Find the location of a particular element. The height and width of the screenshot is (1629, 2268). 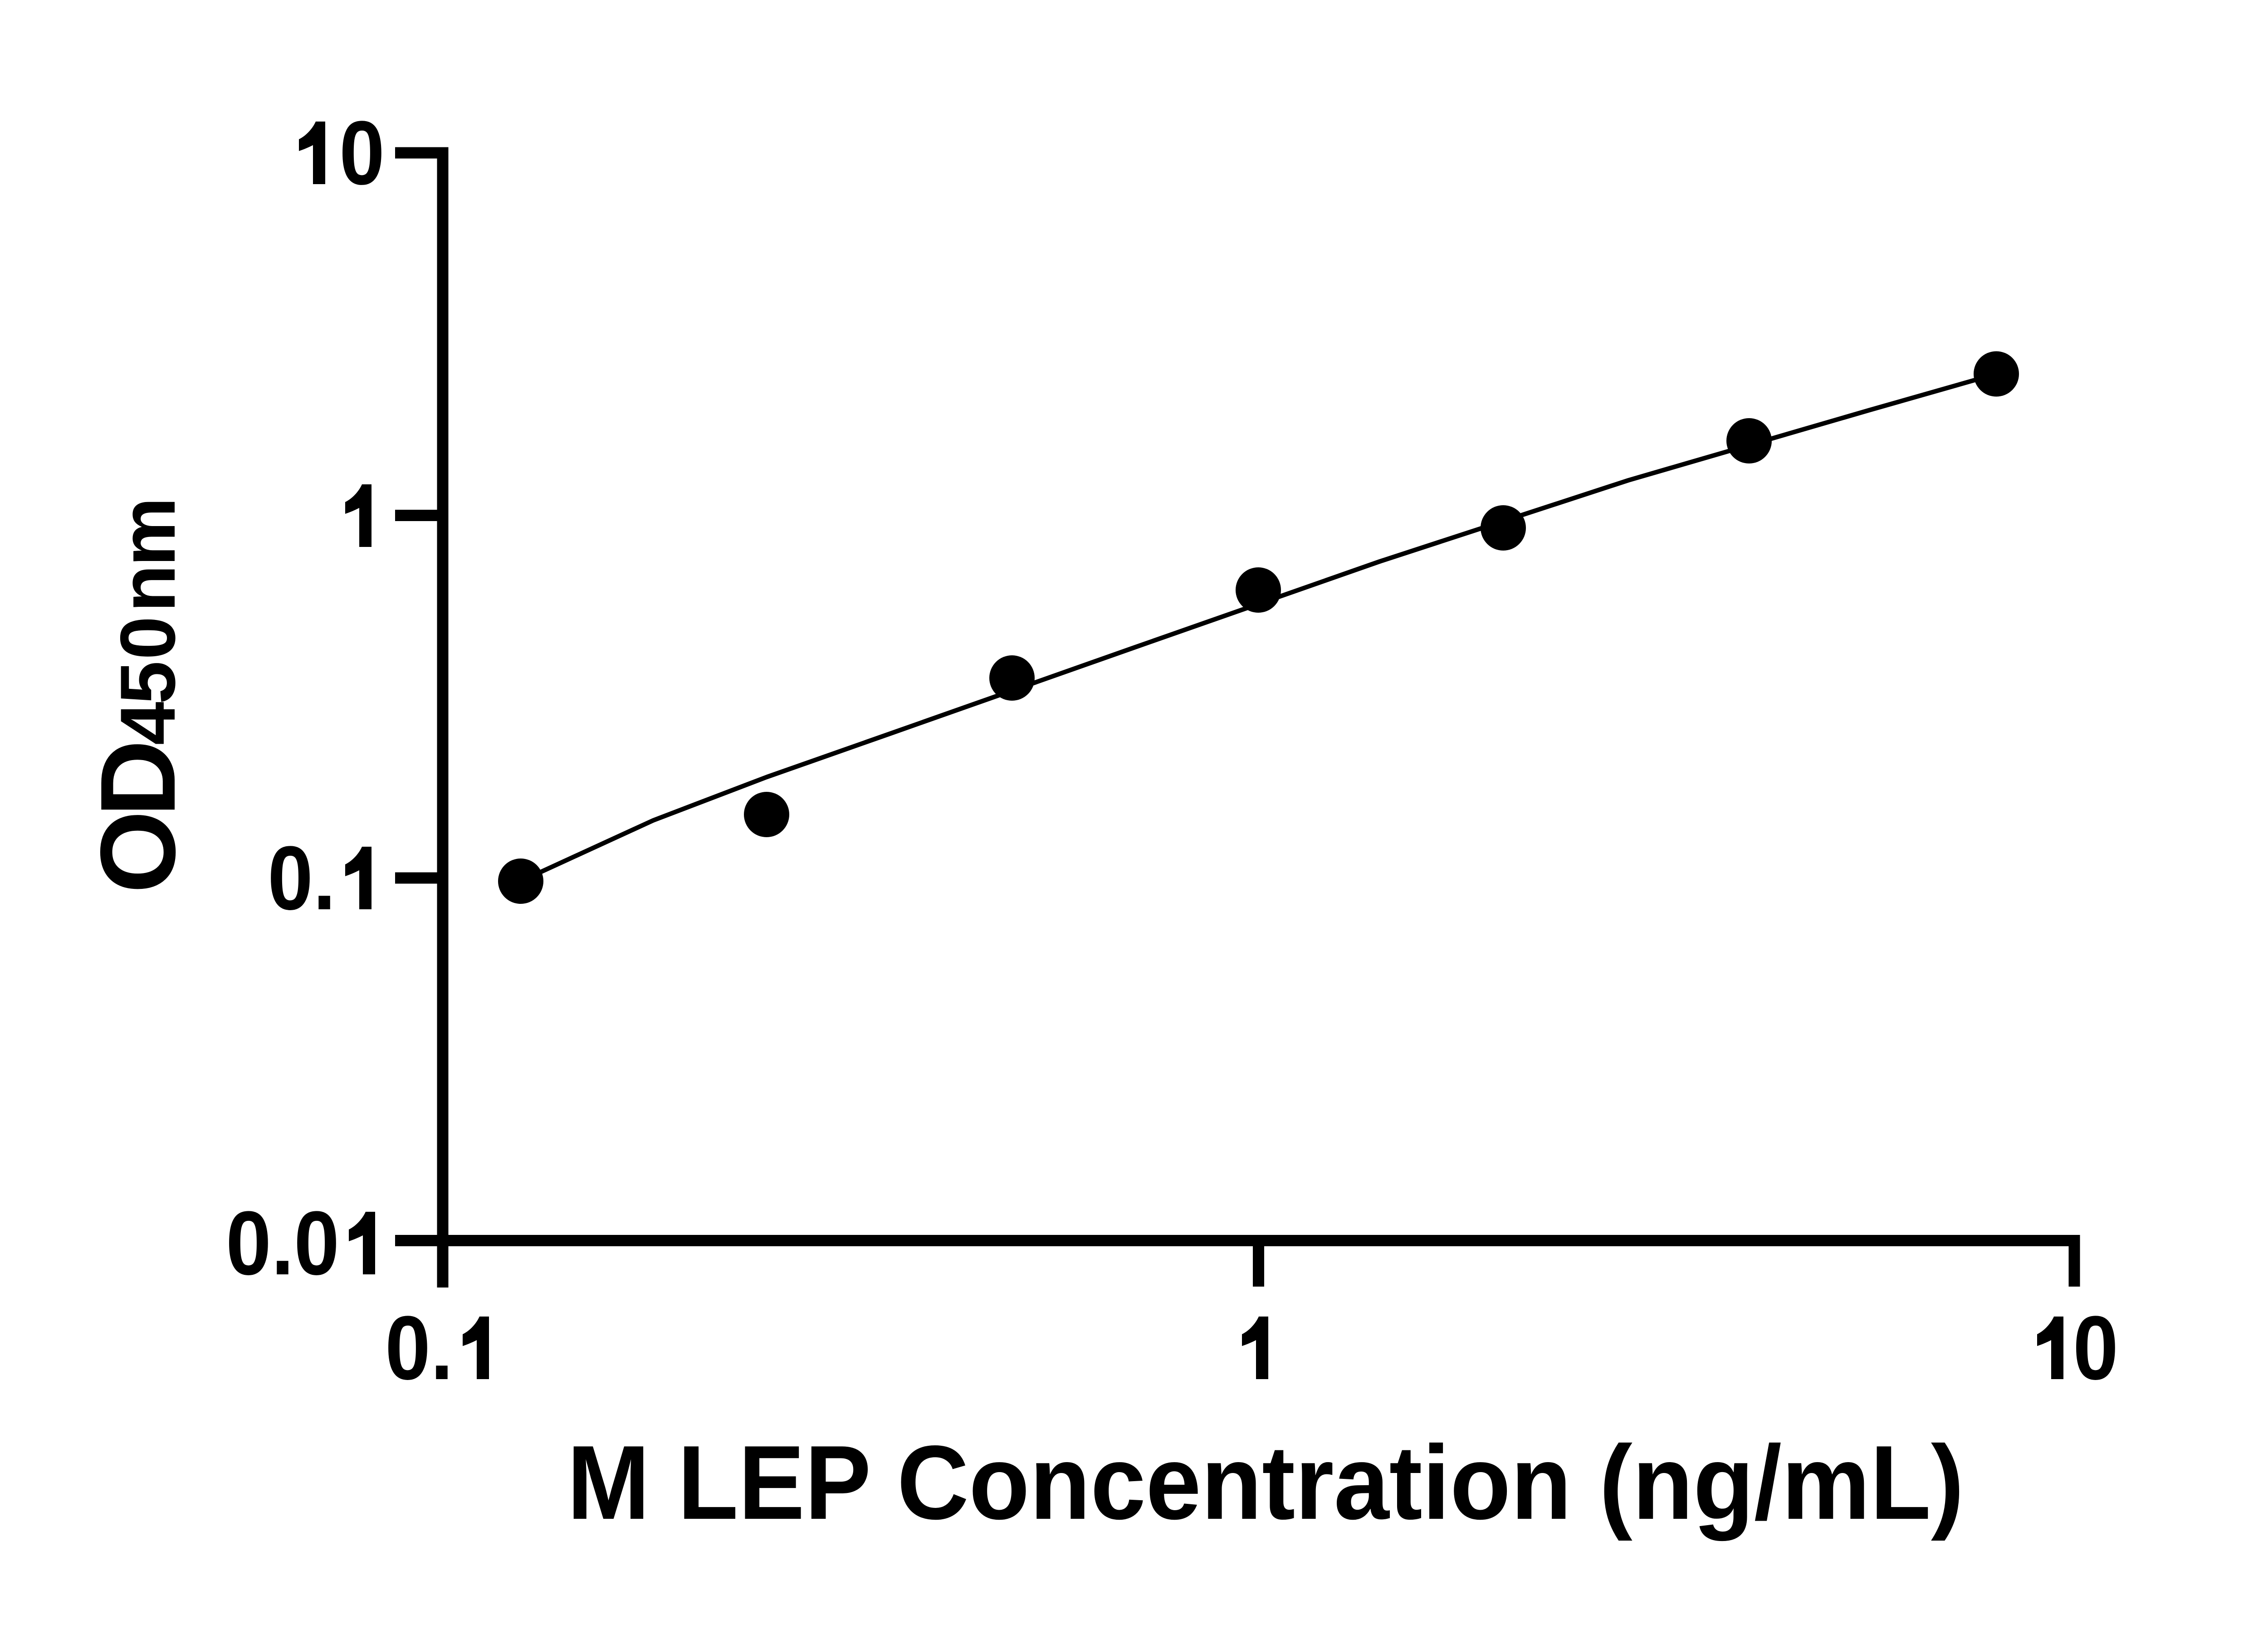

svg-text: n is located at coordinates (147, 588).